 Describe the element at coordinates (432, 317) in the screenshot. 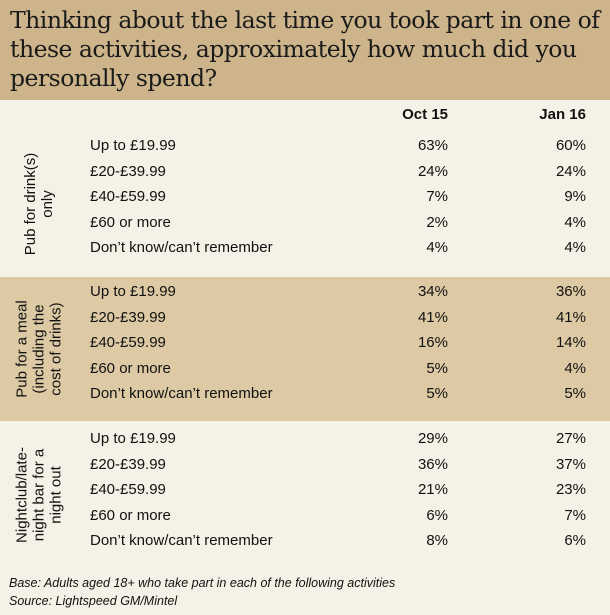

I see `value-oct-15: 41%` at that location.